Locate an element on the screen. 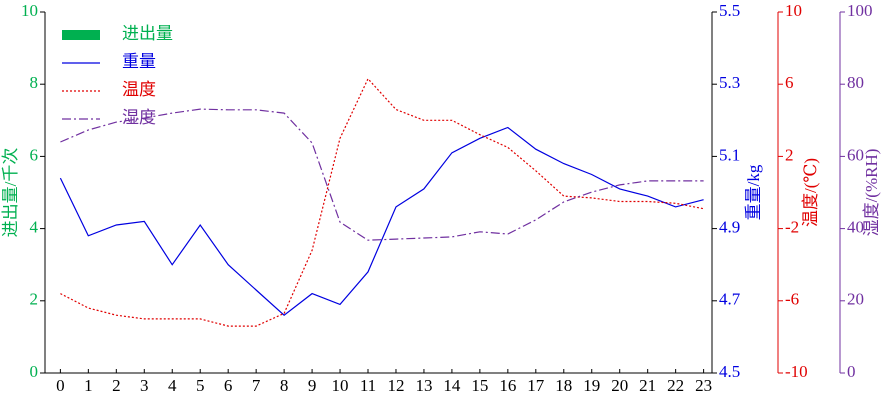  x-tick-label: 15 is located at coordinates (479, 385).